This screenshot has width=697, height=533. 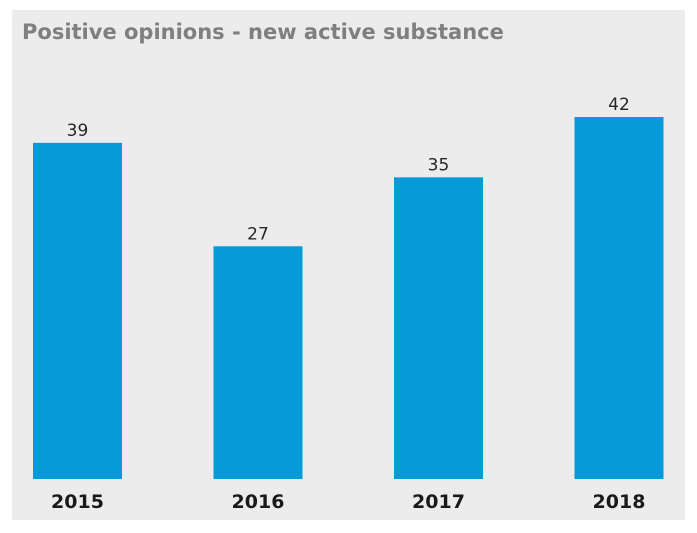 What do you see at coordinates (258, 362) in the screenshot?
I see `bar-2016` at bounding box center [258, 362].